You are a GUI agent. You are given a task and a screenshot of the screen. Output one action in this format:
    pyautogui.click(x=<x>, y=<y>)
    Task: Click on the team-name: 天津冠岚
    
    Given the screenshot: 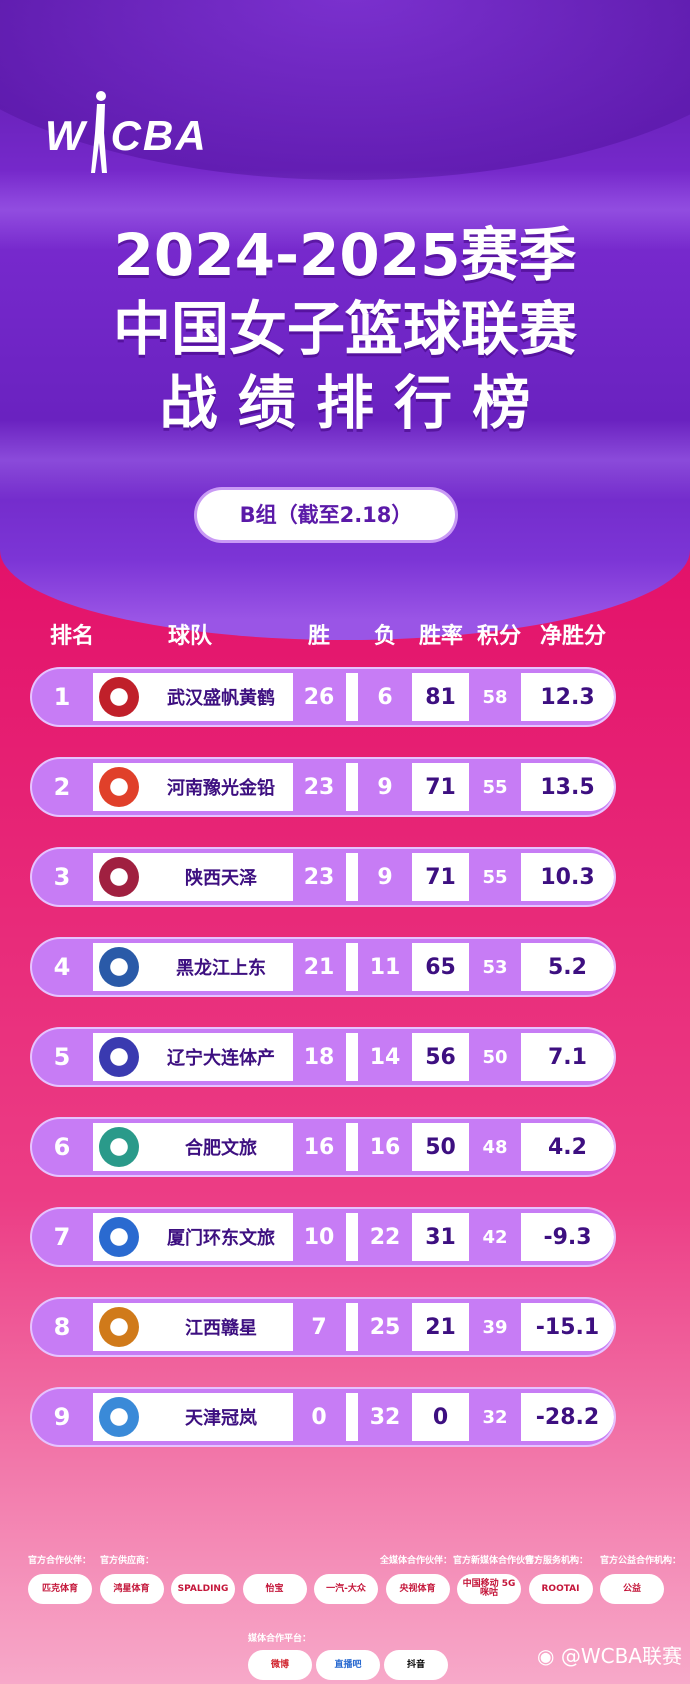 What is the action you would take?
    pyautogui.click(x=221, y=1418)
    